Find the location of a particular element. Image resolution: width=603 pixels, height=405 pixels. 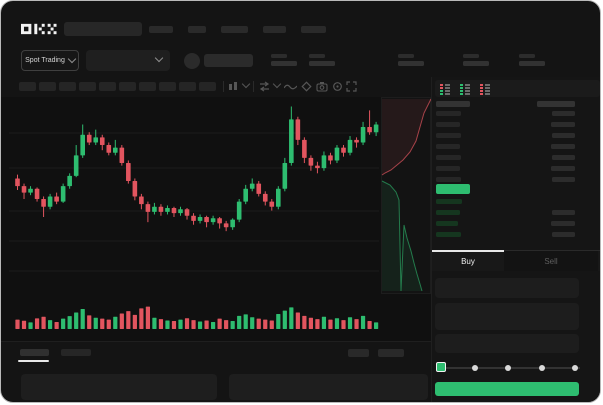

orderbook-asks-icon is located at coordinates (485, 89).